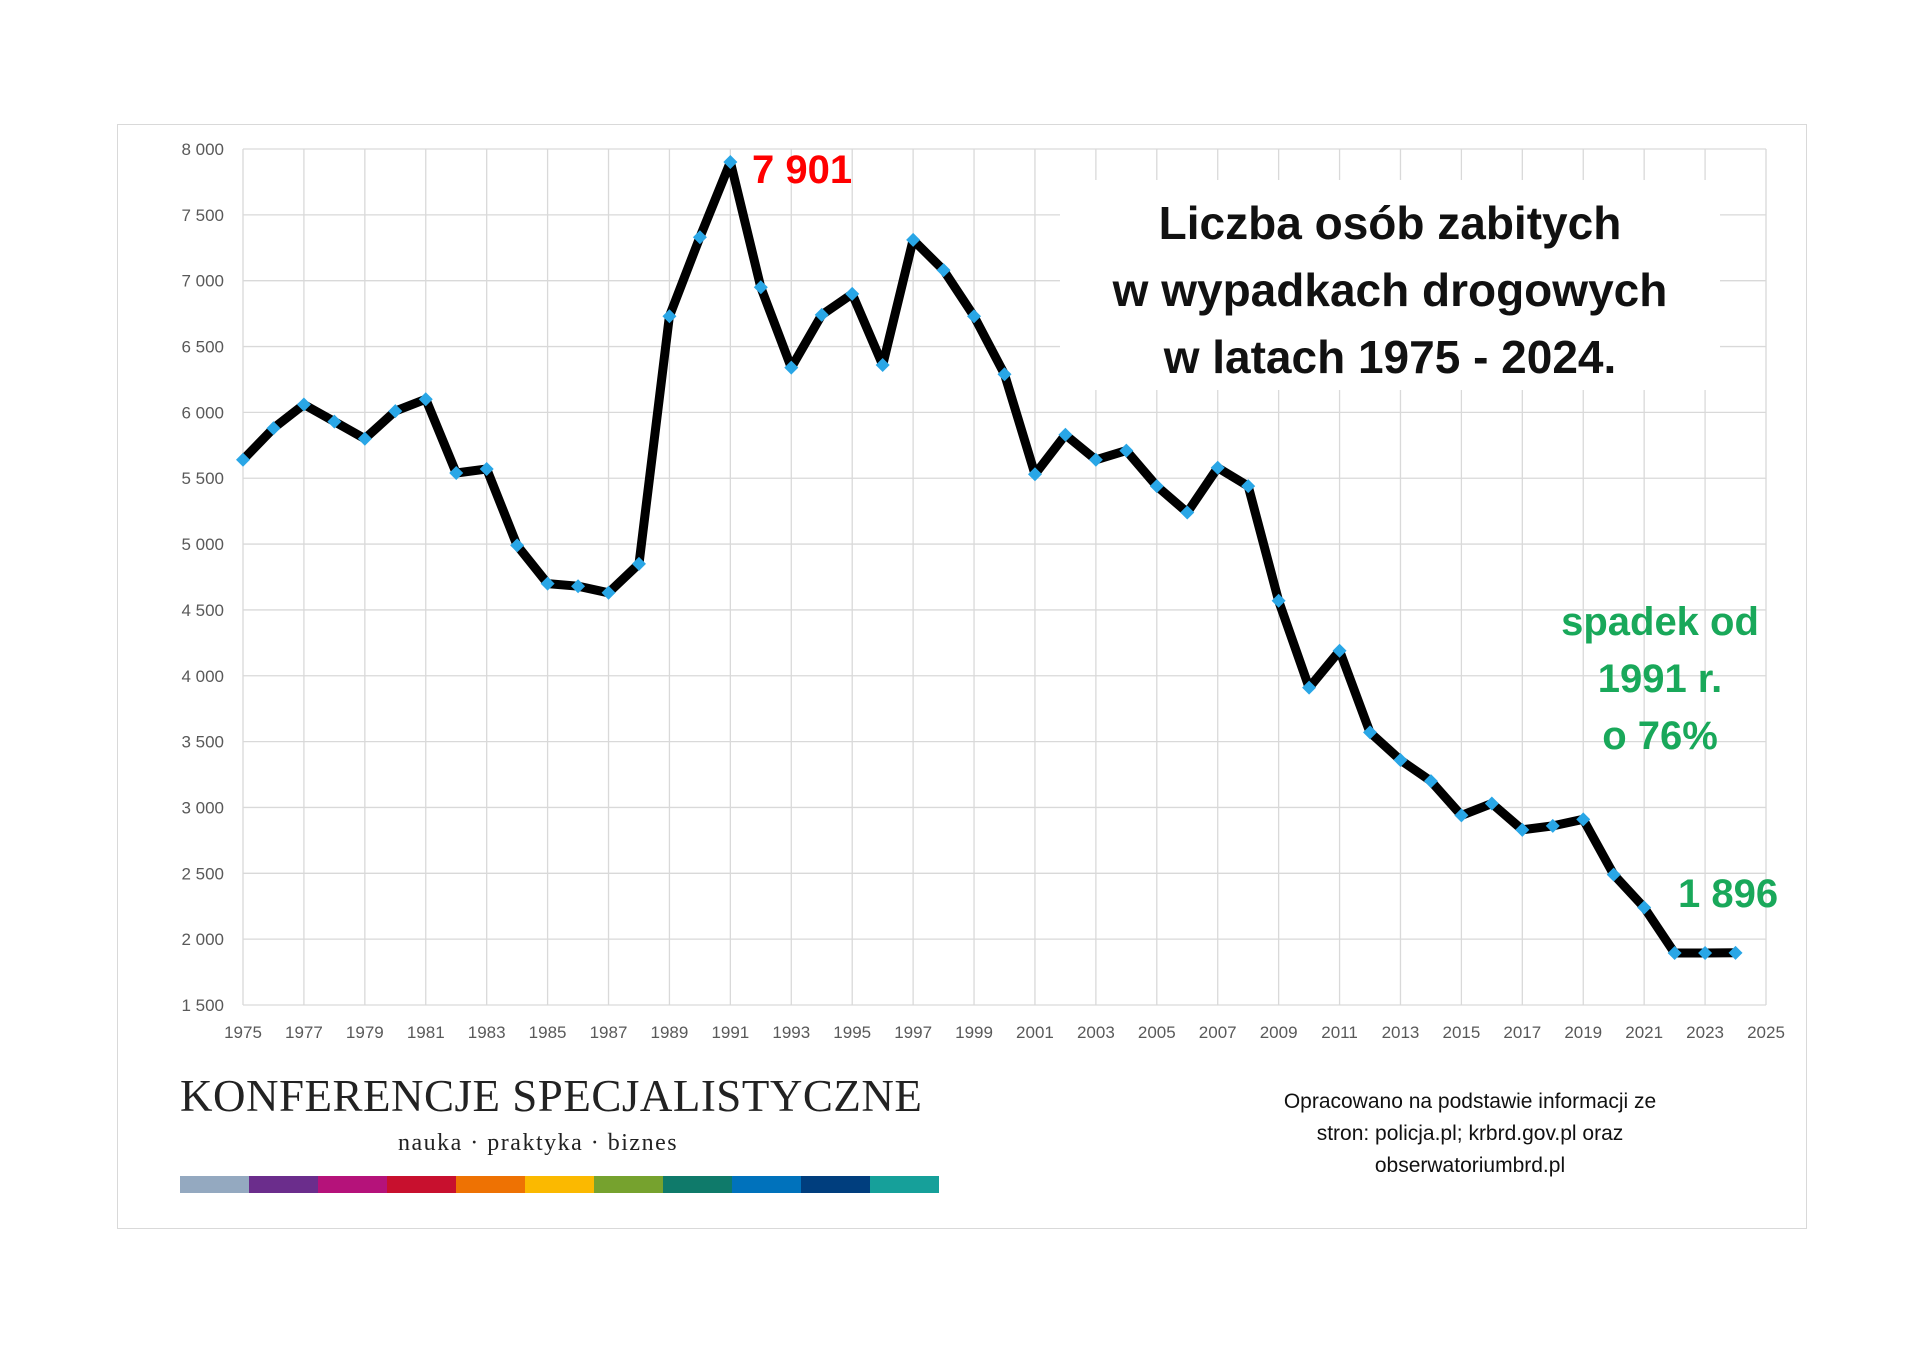 Image resolution: width=1920 pixels, height=1358 pixels. Describe the element at coordinates (609, 1032) in the screenshot. I see `x-tick-label: 1987` at that location.